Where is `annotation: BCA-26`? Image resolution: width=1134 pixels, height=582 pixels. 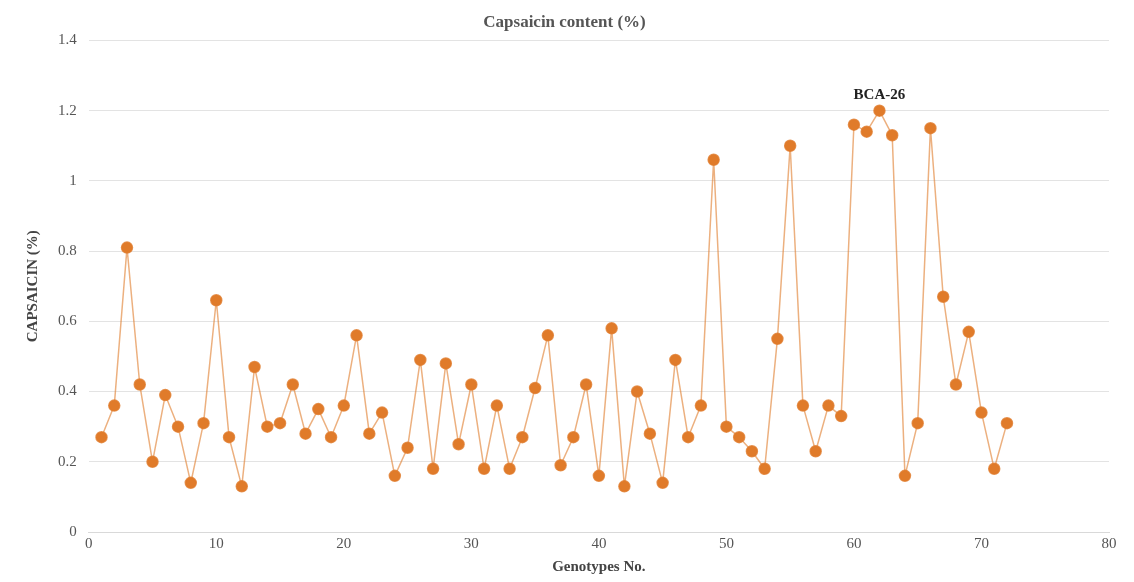
annotation: BCA-26 is located at coordinates (879, 94).